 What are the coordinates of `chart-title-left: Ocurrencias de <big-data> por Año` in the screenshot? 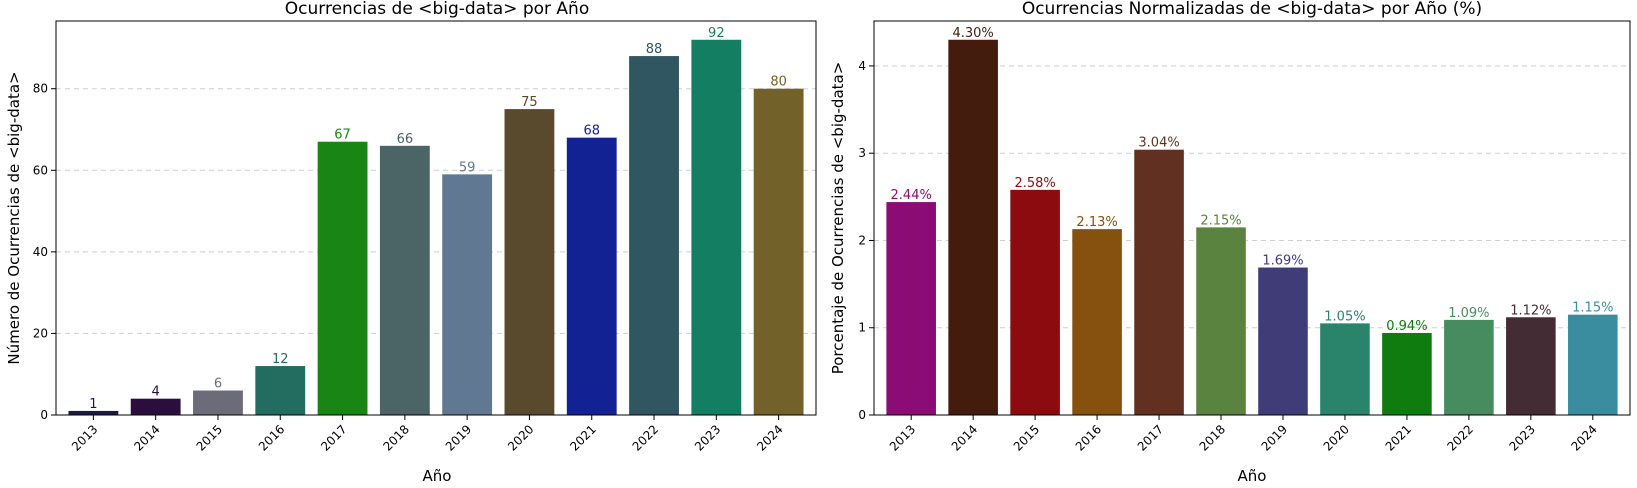 It's located at (437, 9).